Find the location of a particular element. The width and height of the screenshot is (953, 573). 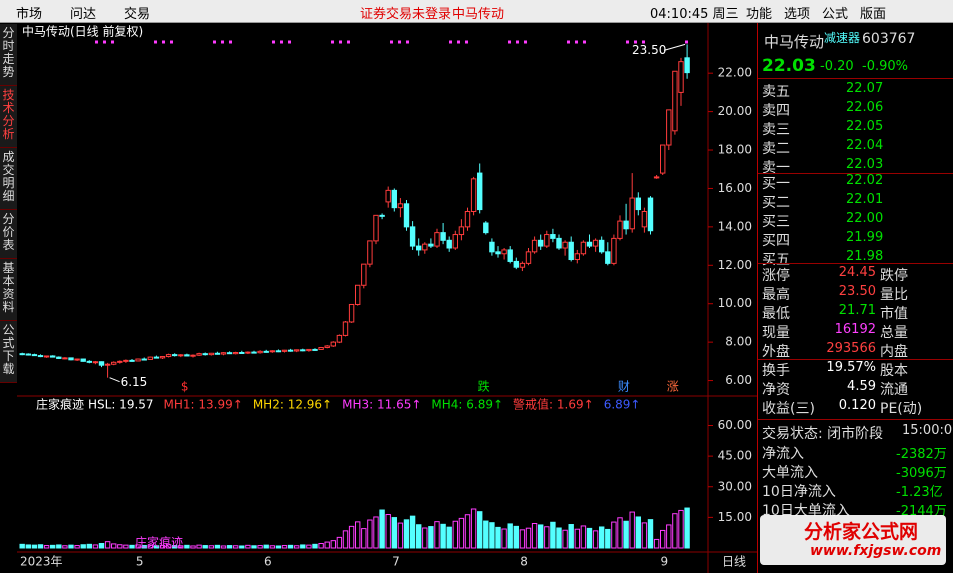

y-tick-label: 10.00 is located at coordinates (735, 303).